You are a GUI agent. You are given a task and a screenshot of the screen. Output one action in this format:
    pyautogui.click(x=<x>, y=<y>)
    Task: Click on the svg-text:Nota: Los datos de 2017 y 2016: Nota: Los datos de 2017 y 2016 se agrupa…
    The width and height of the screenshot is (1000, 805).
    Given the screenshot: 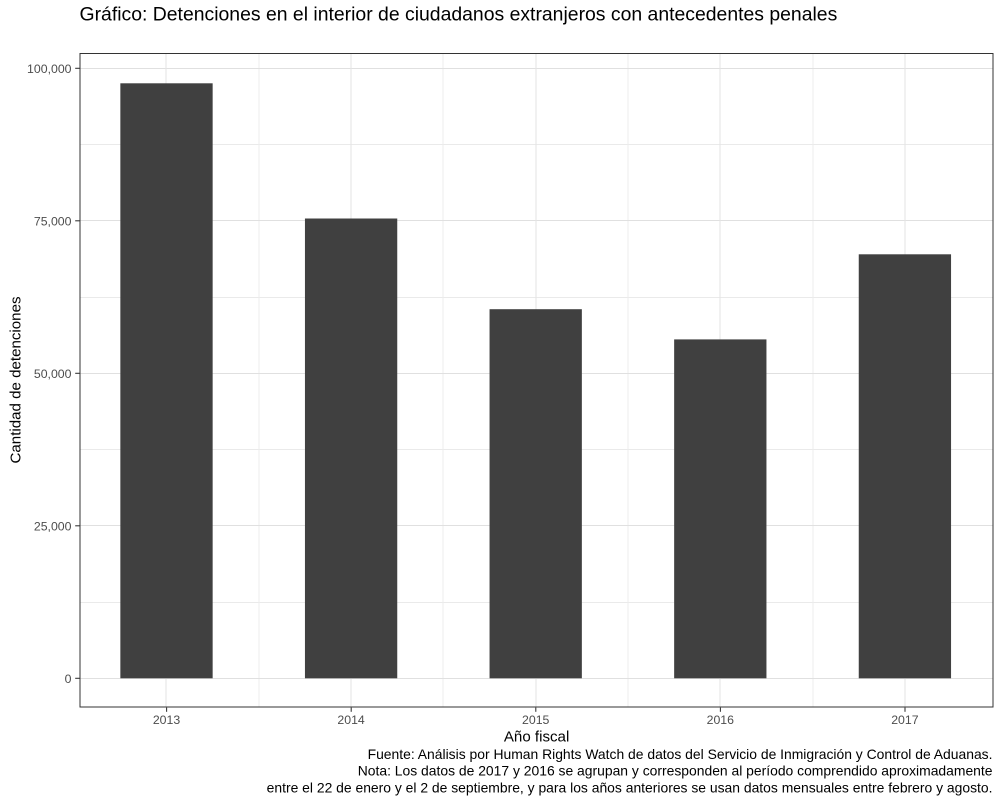 What is the action you would take?
    pyautogui.click(x=675, y=771)
    